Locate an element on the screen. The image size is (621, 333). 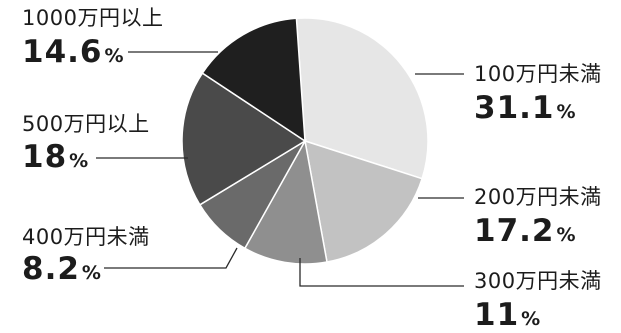
slice-value-under-200-number: 17.2 is located at coordinates (514, 231).